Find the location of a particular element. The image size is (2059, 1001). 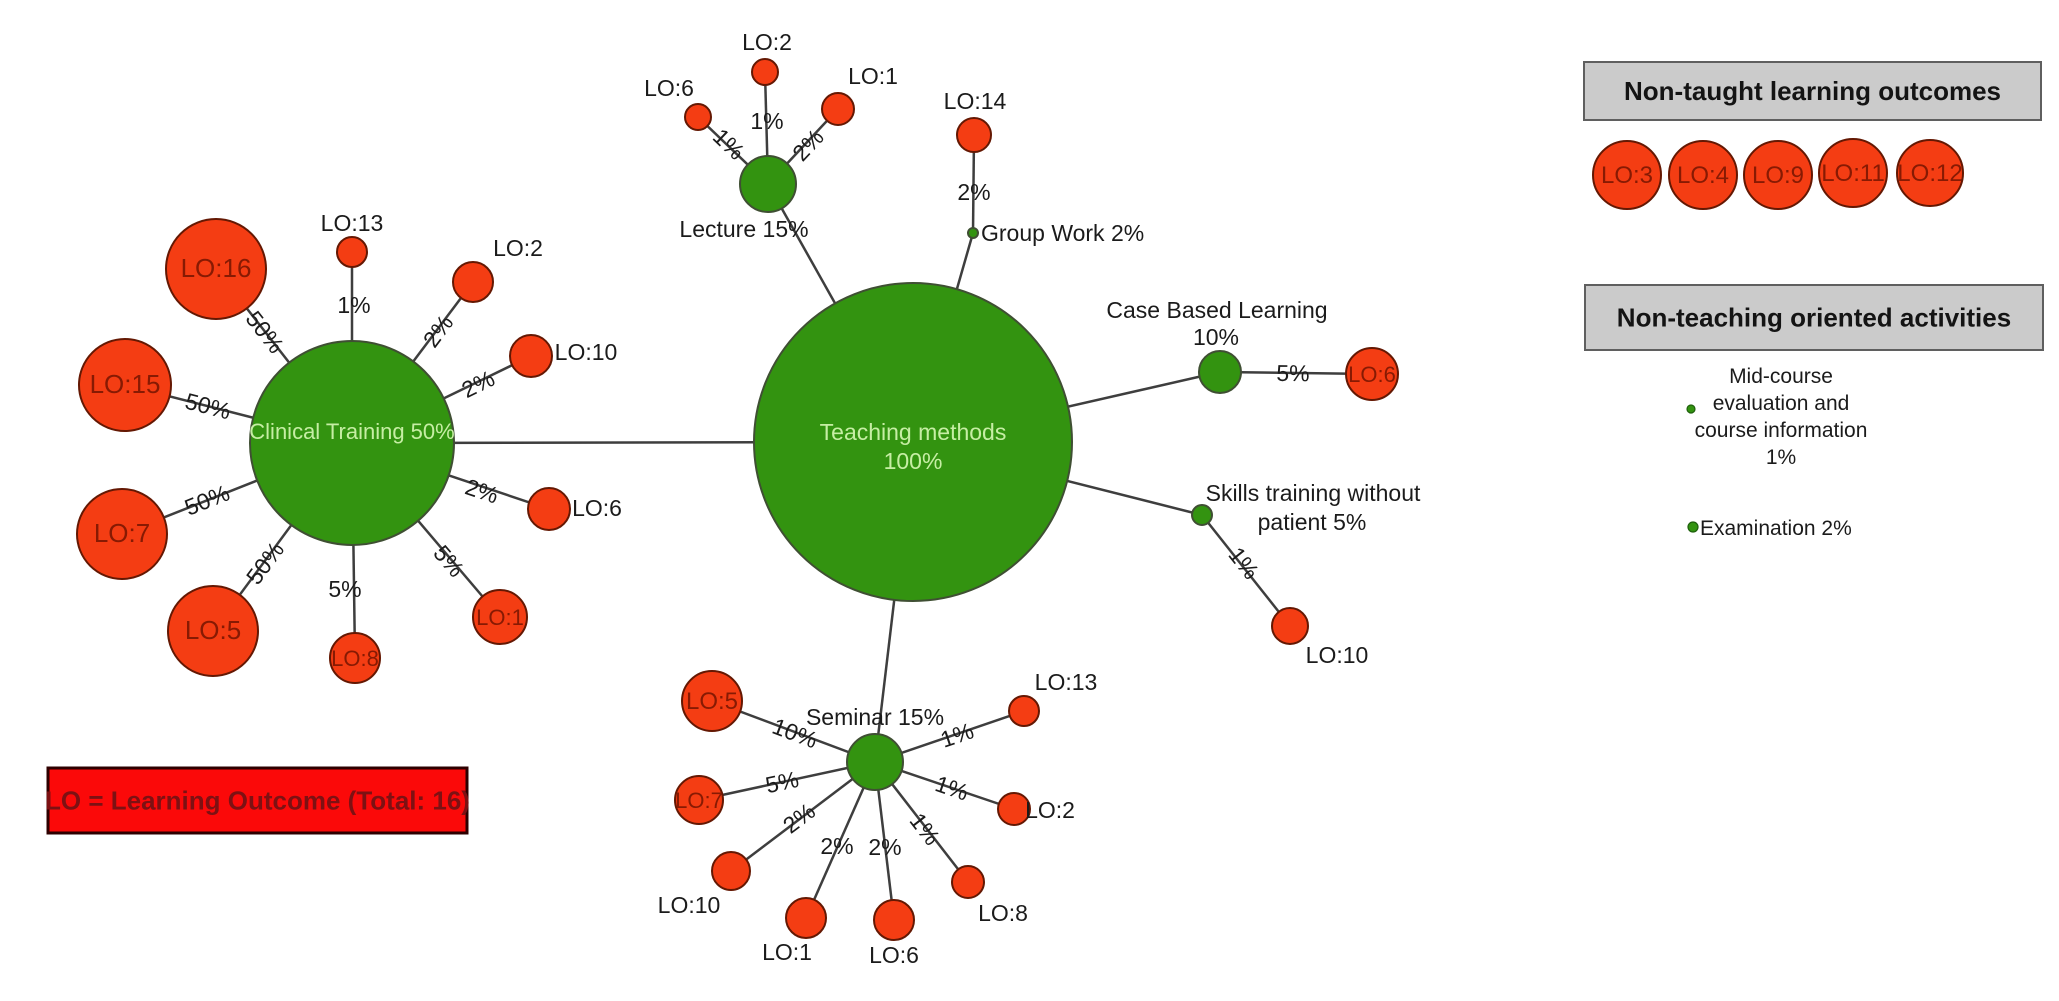

node-sem-lo8 is located at coordinates (968, 882).